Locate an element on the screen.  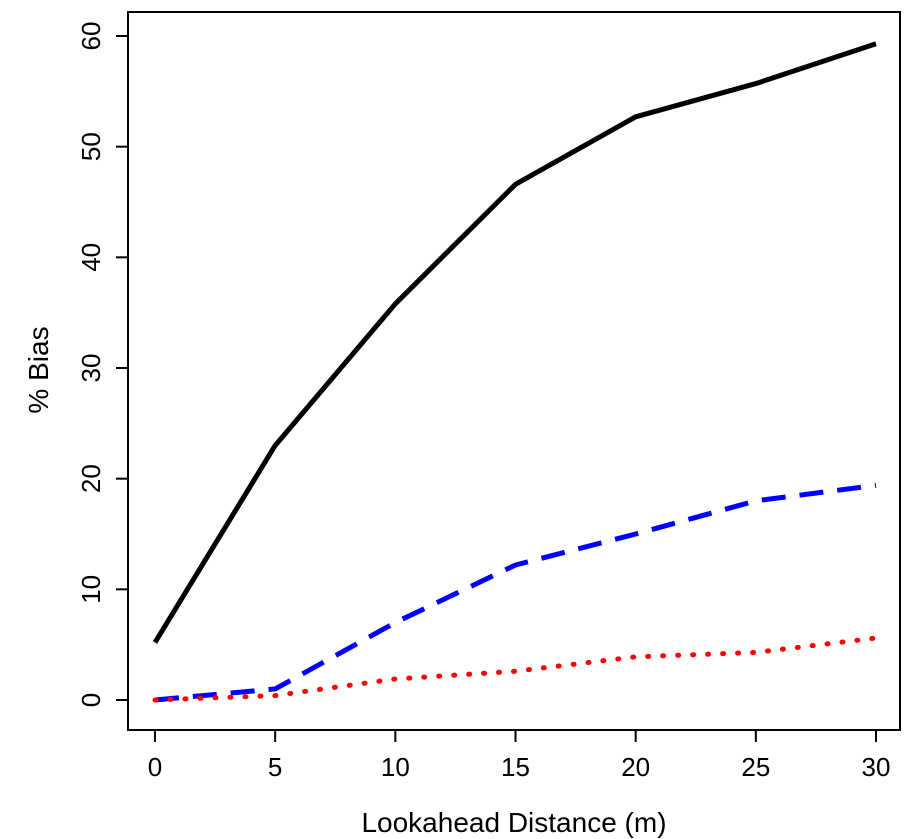
x-tick-label: 5 is located at coordinates (275, 767).